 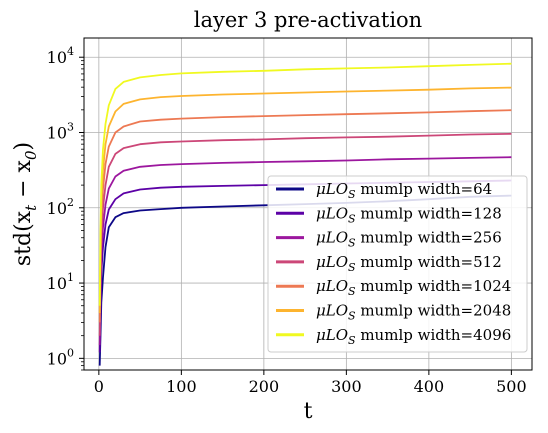 I want to click on x-tick-label: 100, so click(x=181, y=386).